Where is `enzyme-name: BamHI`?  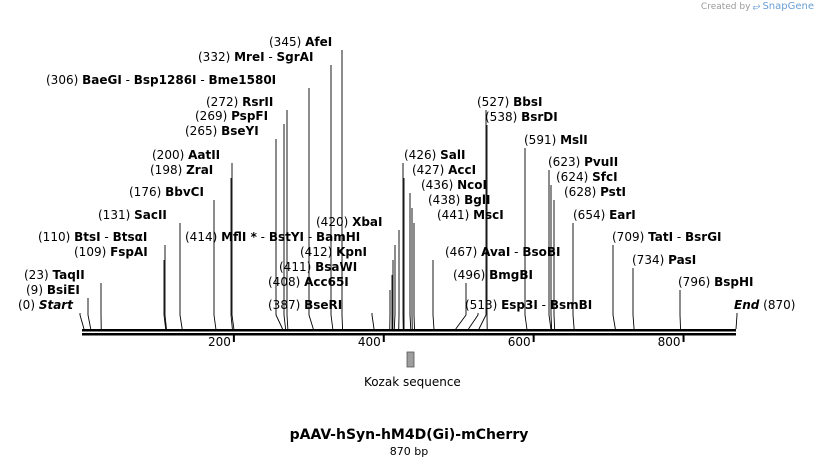 enzyme-name: BamHI is located at coordinates (338, 237).